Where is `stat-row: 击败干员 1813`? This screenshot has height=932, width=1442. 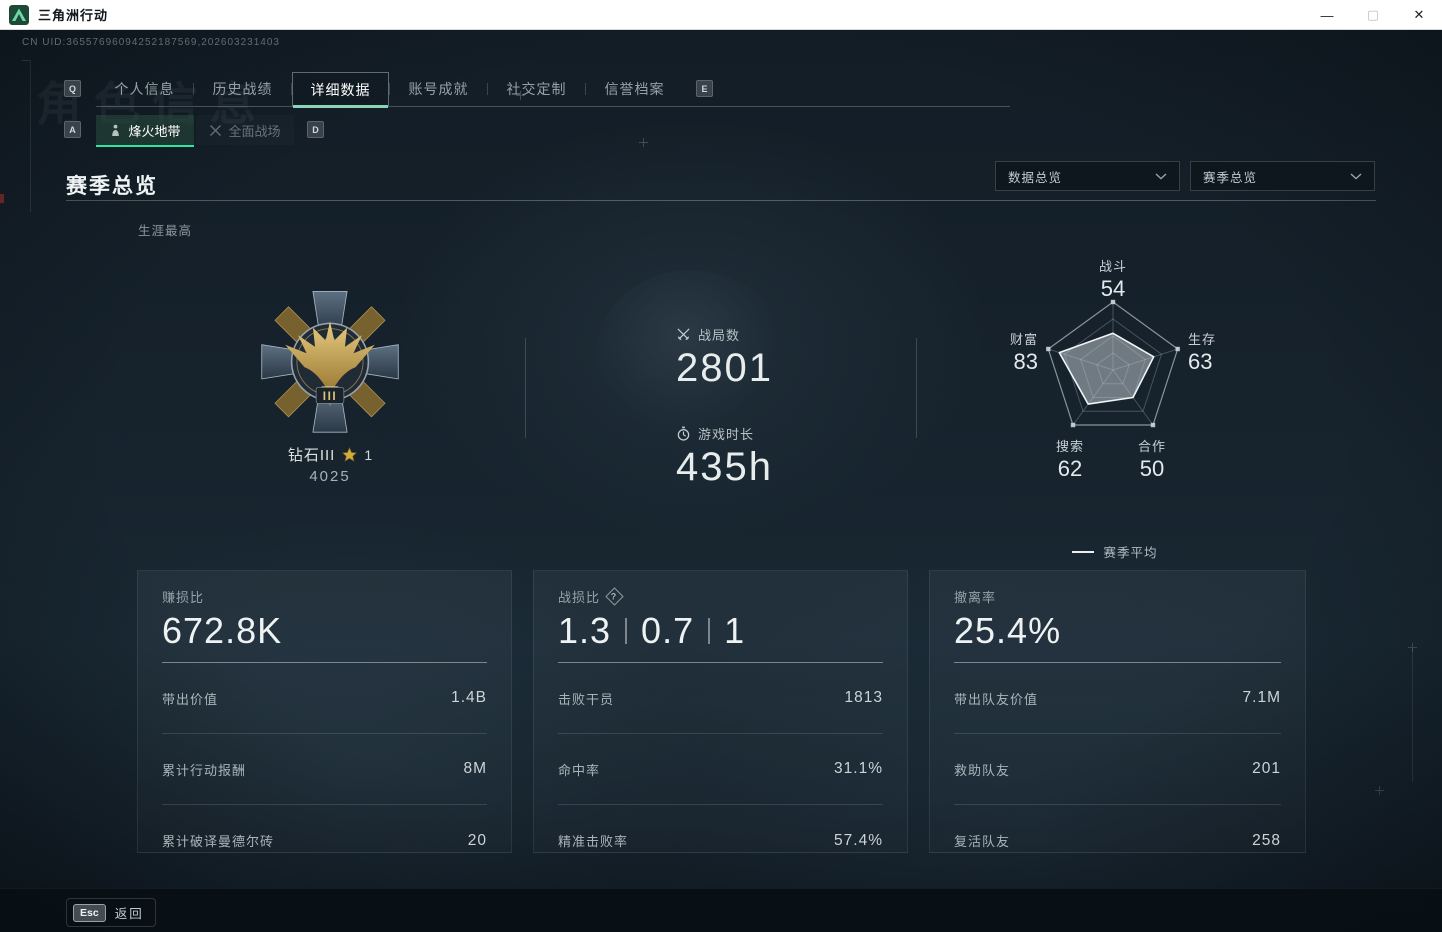
stat-row: 击败干员 1813 is located at coordinates (720, 698).